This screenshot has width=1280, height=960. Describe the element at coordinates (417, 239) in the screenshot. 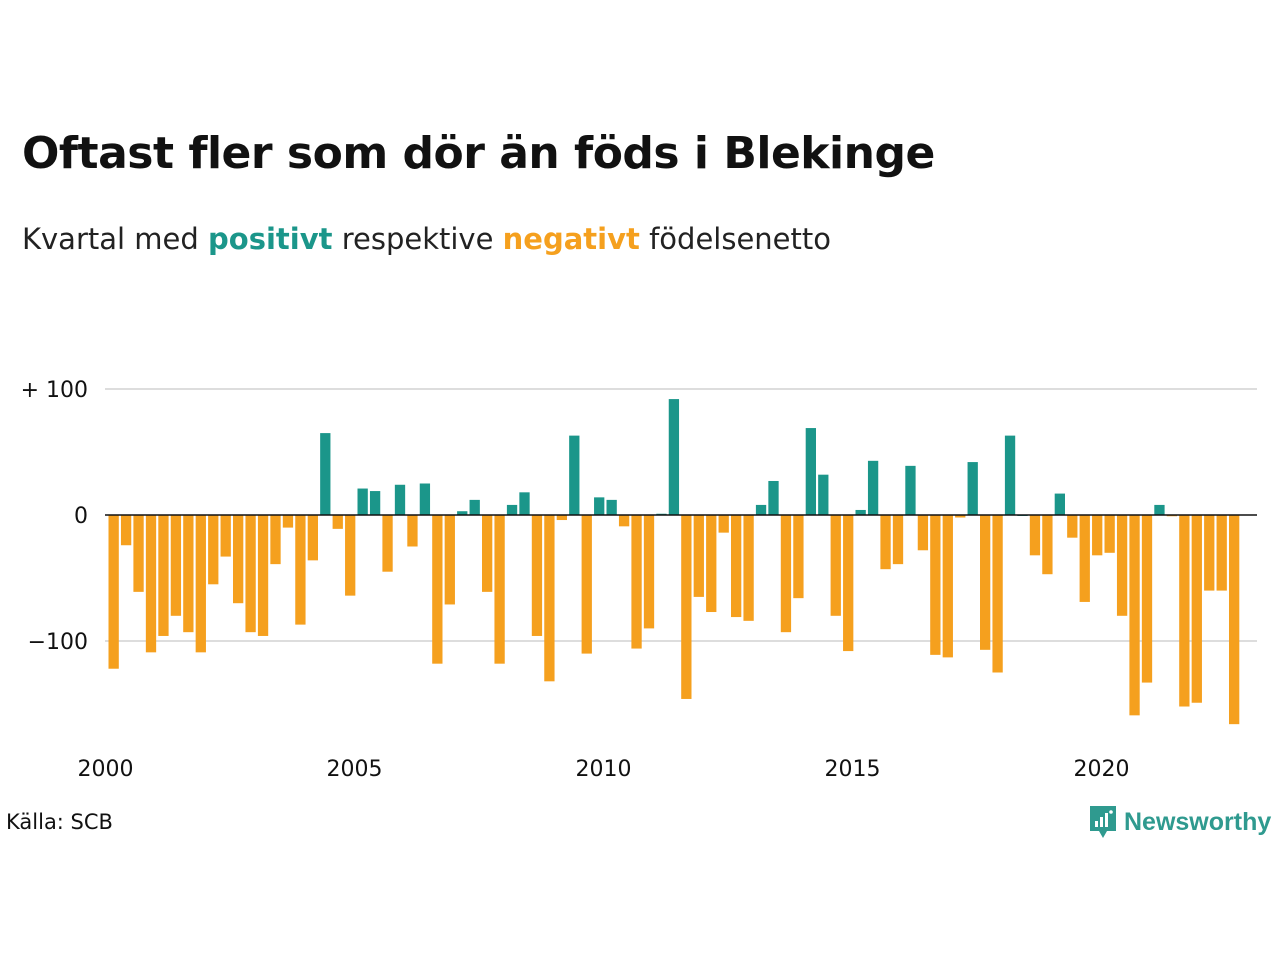

I see `subtitle-middle: respektive` at that location.